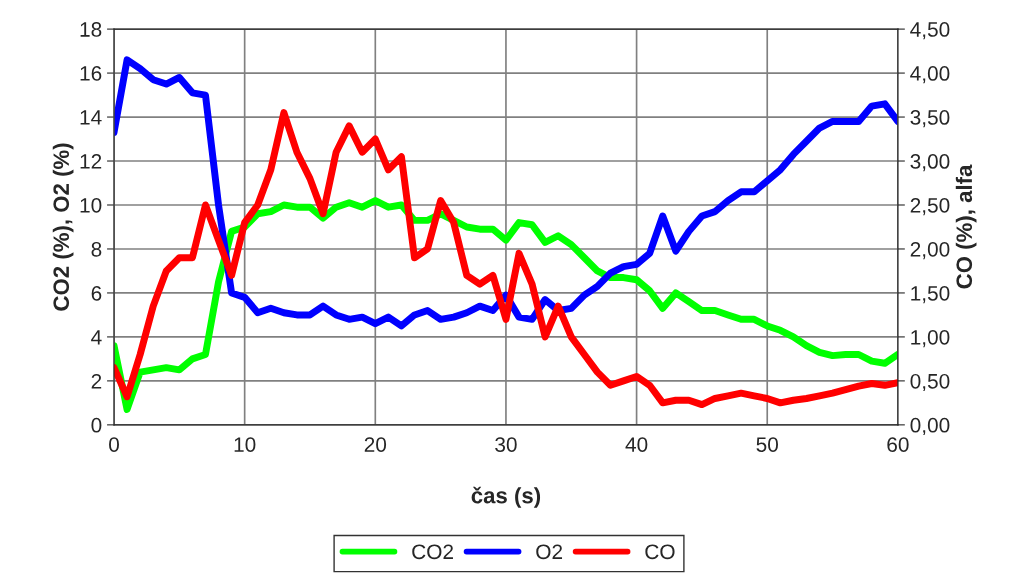 The image size is (1018, 582). Describe the element at coordinates (930, 426) in the screenshot. I see `y2-tick-label: 0,00` at that location.